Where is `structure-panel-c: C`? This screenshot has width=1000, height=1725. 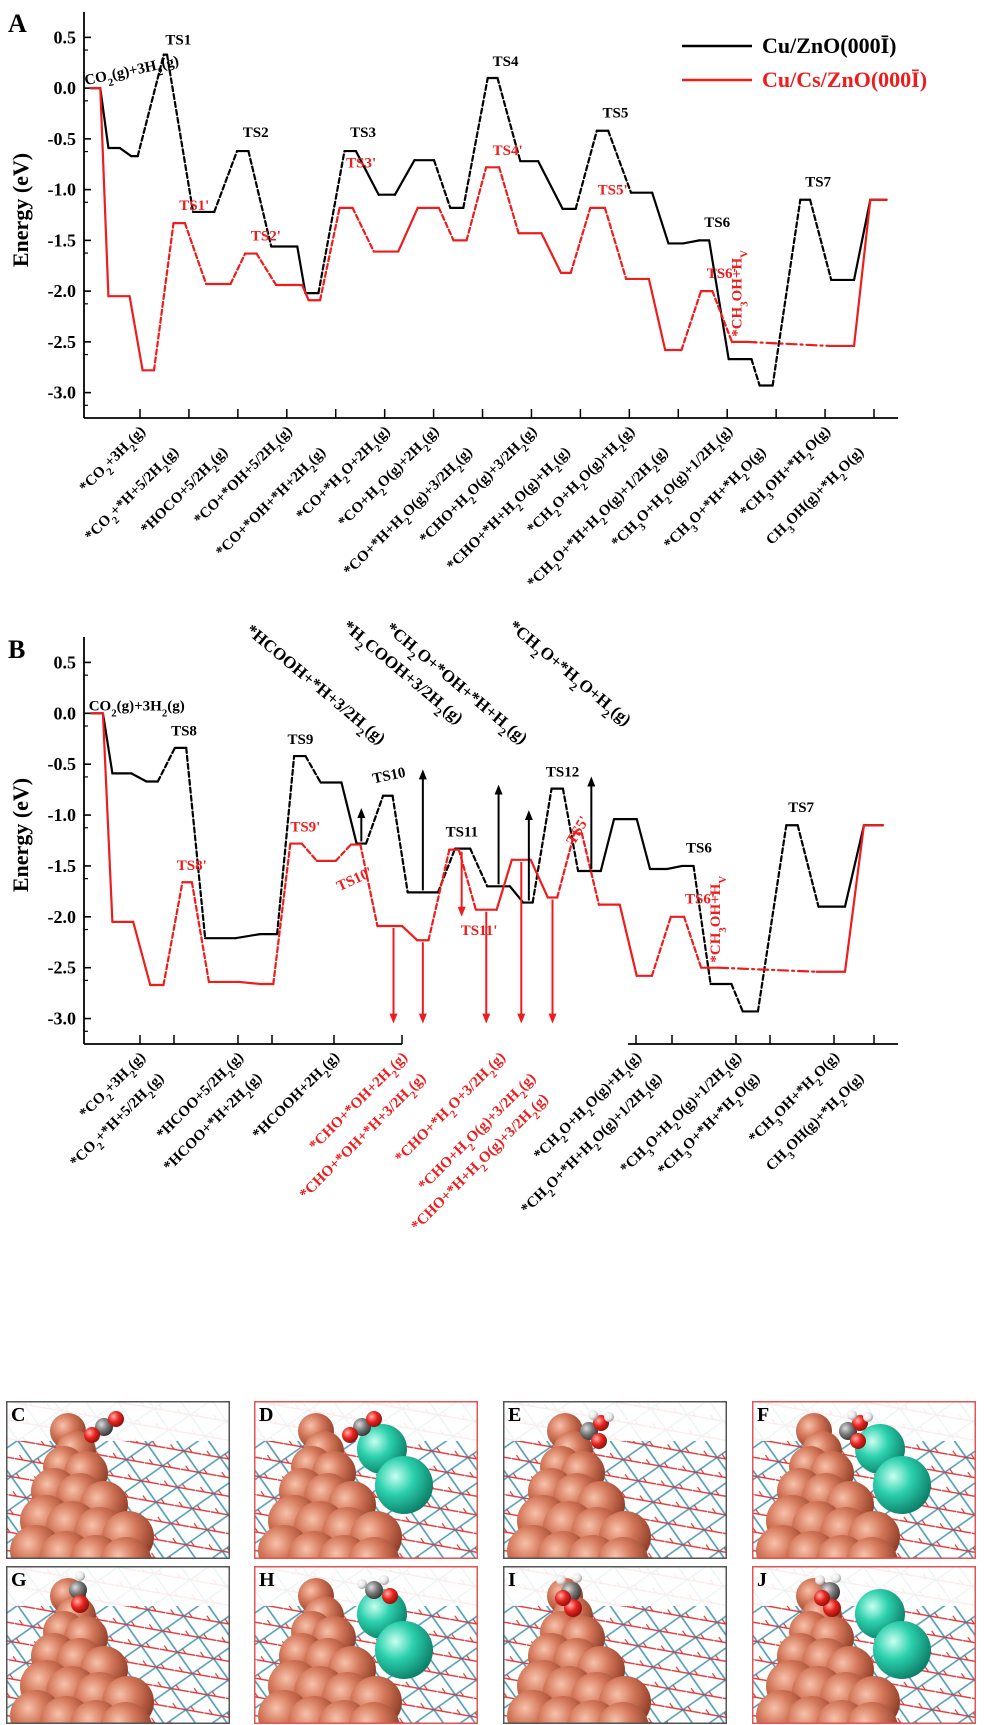 structure-panel-c: C is located at coordinates (118, 1480).